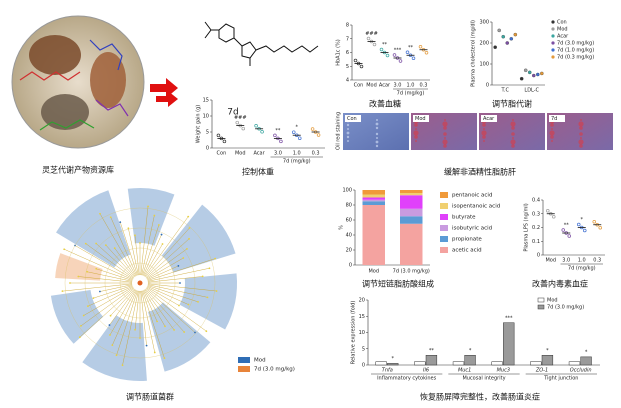 Image resolution: width=621 pixels, height=408 pixels. Describe the element at coordinates (560, 284) in the screenshot. I see `caption: 改善内毒素血症` at that location.